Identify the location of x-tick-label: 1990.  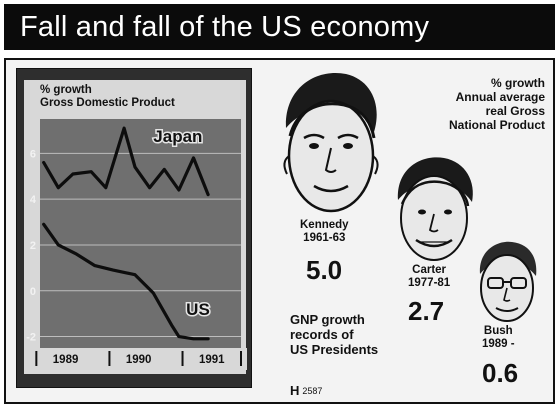
(139, 360).